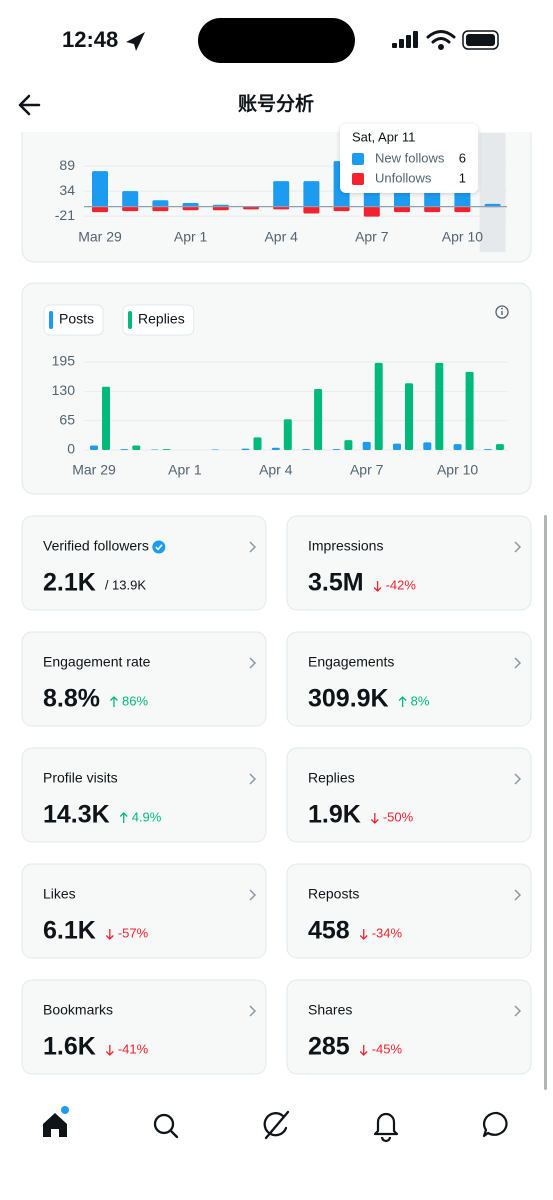  I want to click on tooltip-name: New follows, so click(410, 157).